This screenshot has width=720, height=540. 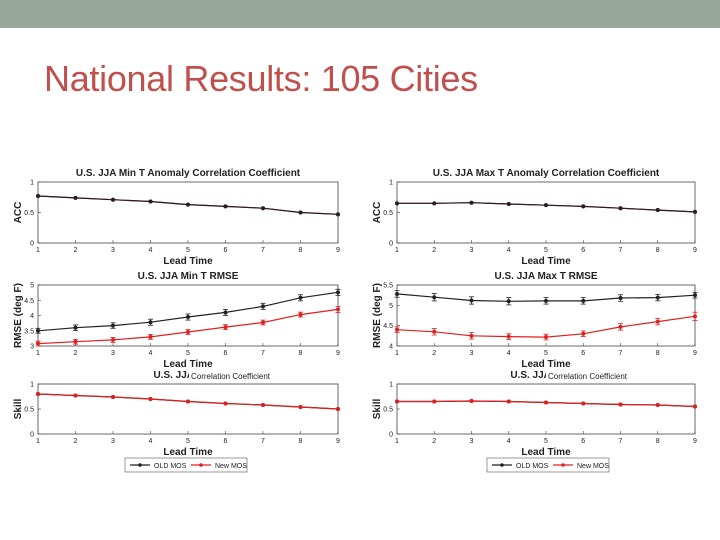 What do you see at coordinates (151, 441) in the screenshot?
I see `x-tick-label: 4` at bounding box center [151, 441].